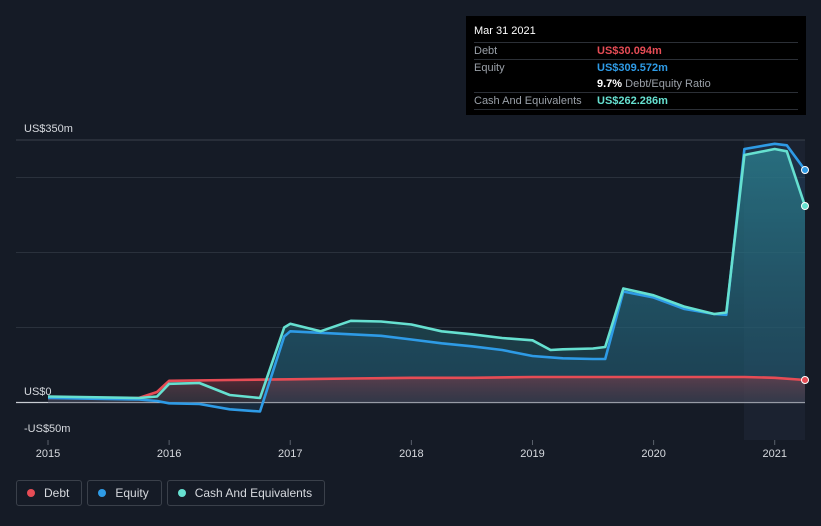 The width and height of the screenshot is (821, 526). I want to click on legend-item-equity: Equity, so click(124, 493).